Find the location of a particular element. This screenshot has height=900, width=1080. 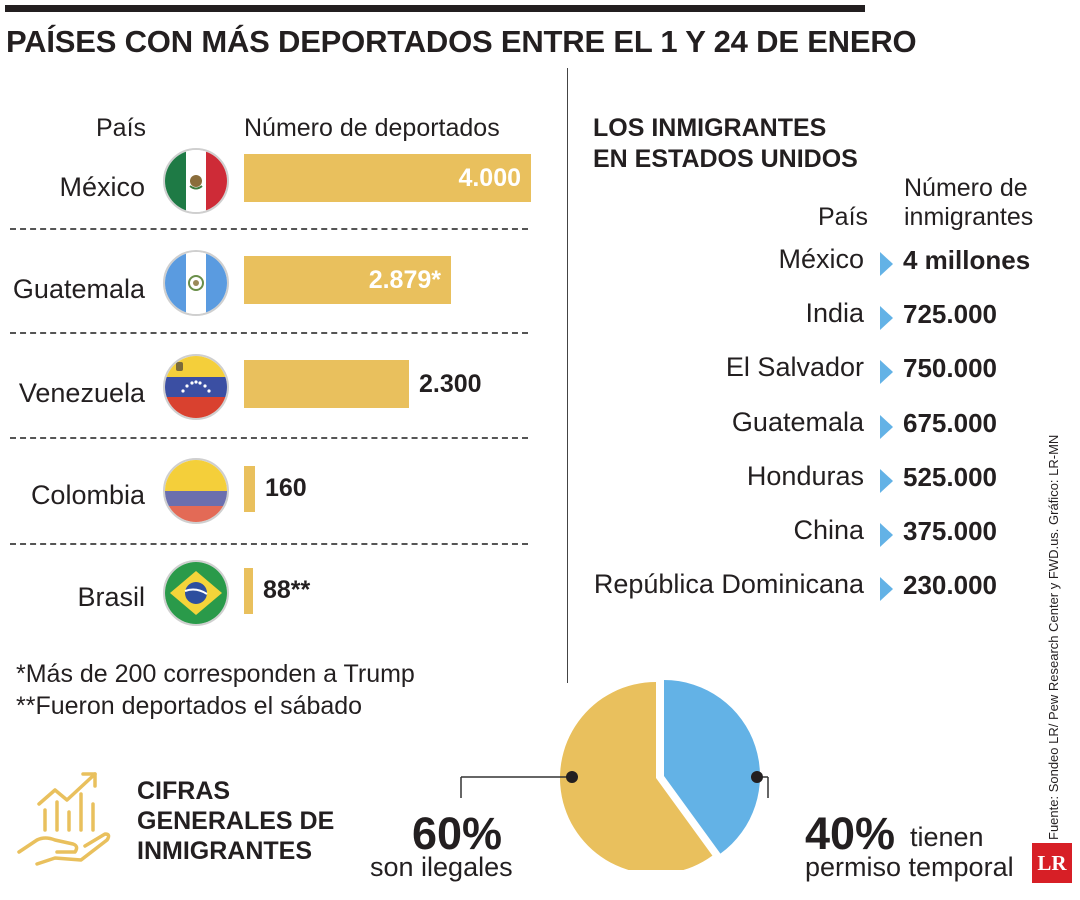

immigrant-country: República Dominicana is located at coordinates (728, 584).